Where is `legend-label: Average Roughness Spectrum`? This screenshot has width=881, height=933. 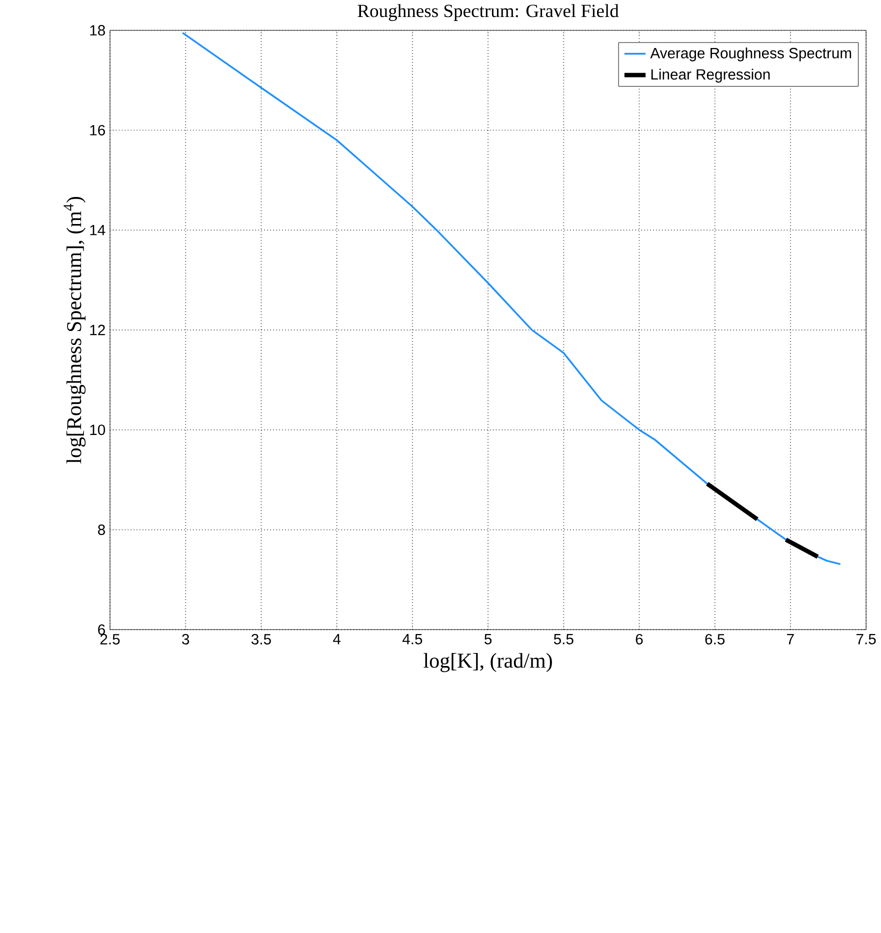
legend-label: Average Roughness Spectrum is located at coordinates (751, 55).